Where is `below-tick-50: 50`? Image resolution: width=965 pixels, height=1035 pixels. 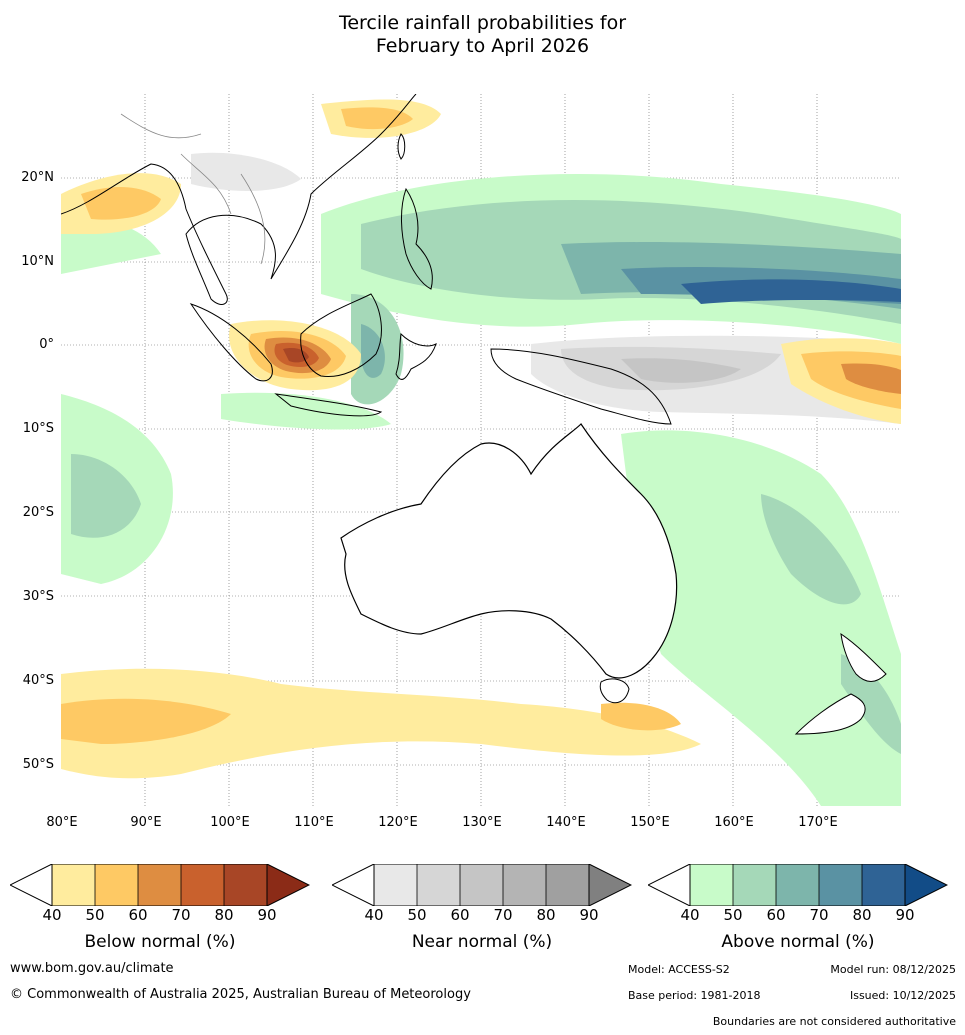 below-tick-50: 50 is located at coordinates (95, 915).